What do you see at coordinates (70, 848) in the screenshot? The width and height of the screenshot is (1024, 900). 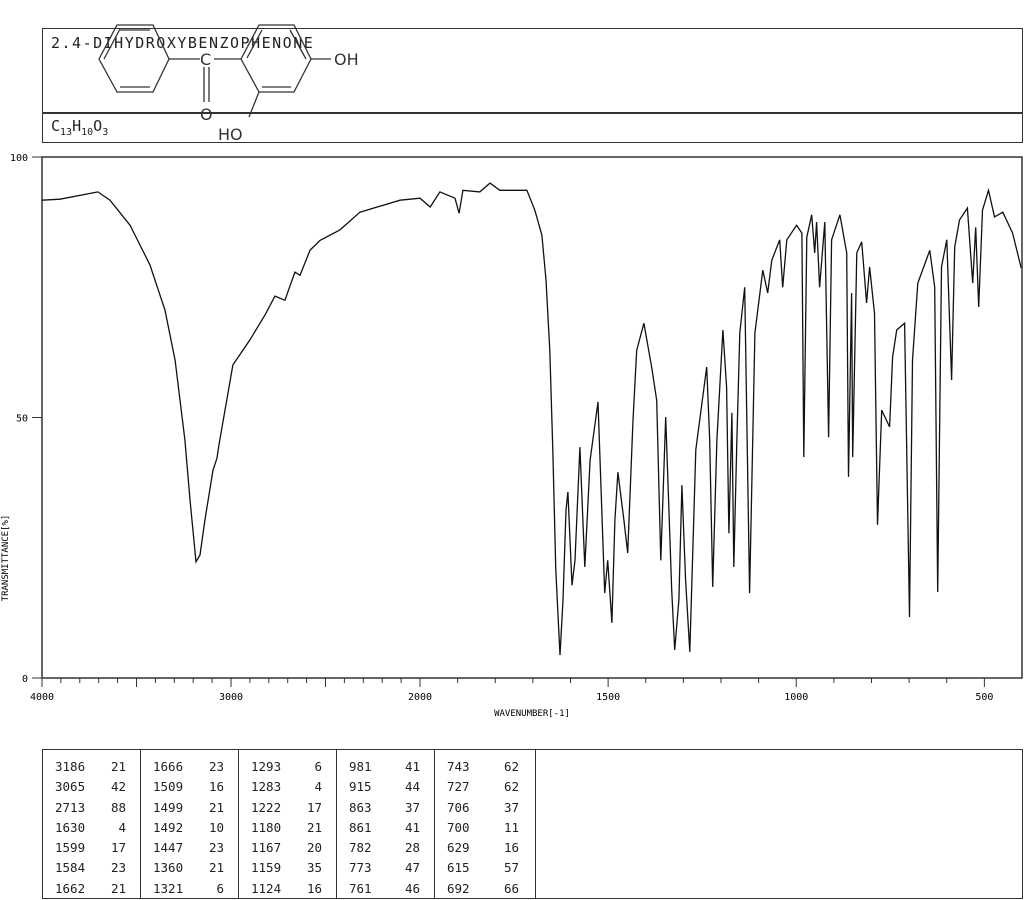 I see `peak-wavenumber: 1599` at bounding box center [70, 848].